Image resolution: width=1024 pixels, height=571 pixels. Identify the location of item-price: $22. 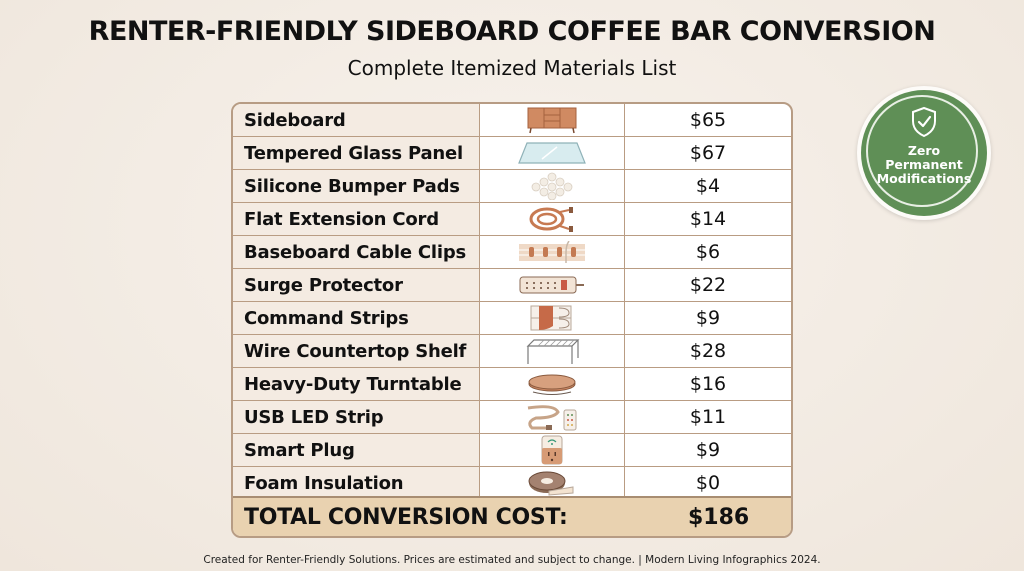
(708, 285).